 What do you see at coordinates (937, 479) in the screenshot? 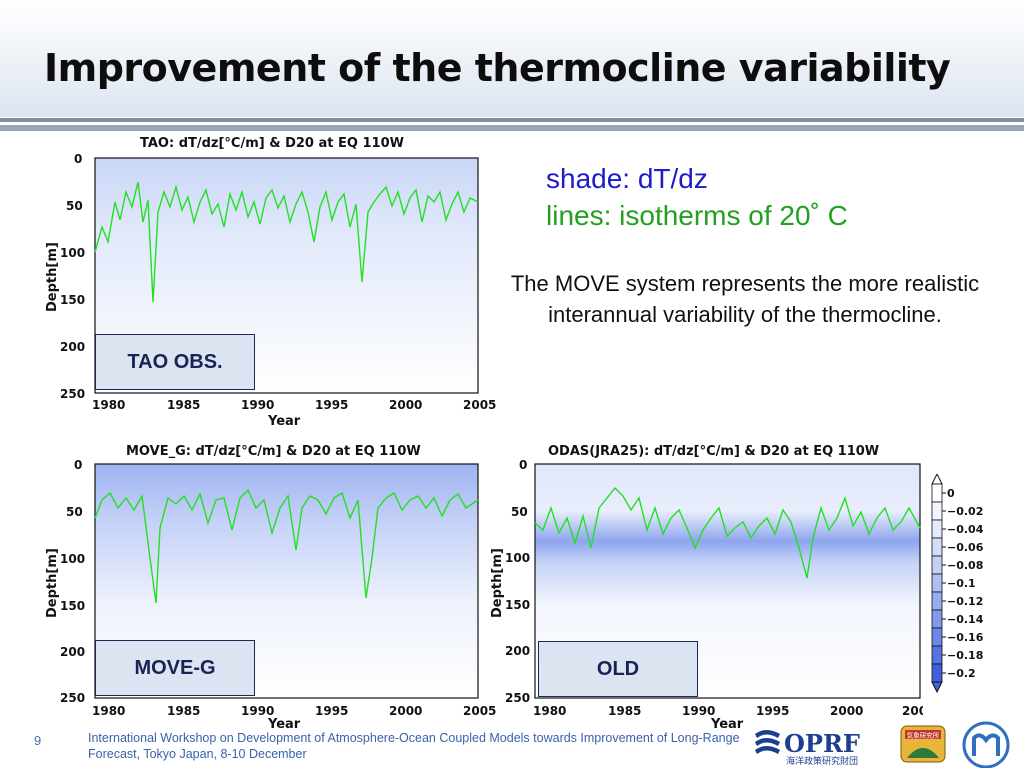
I see `colorbar-top-arrow` at bounding box center [937, 479].